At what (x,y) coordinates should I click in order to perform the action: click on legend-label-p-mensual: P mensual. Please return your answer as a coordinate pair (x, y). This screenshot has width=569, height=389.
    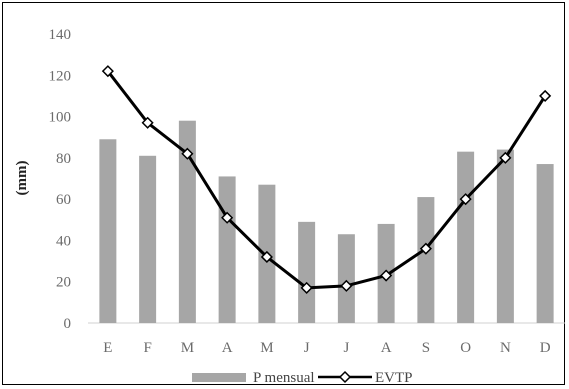
    Looking at the image, I should click on (284, 378).